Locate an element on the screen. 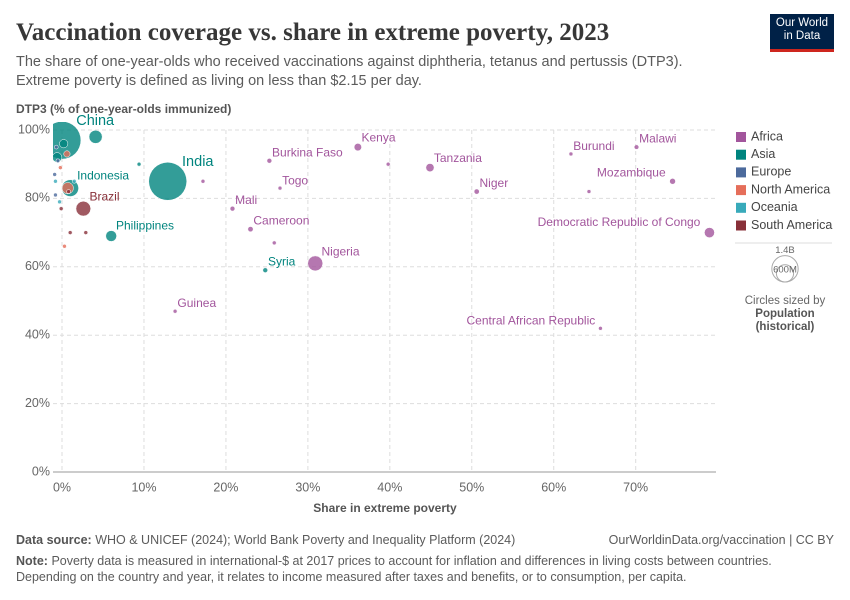 Image resolution: width=850 pixels, height=600 pixels. legend-label: Africa is located at coordinates (767, 136).